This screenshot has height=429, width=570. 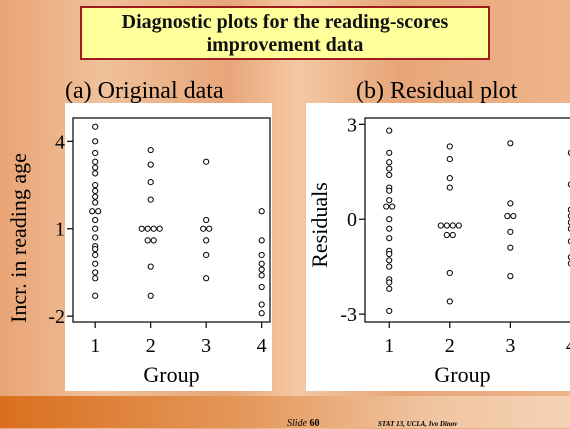 What do you see at coordinates (56, 317) in the screenshot?
I see `panel-a-ytick-label-0: -2` at bounding box center [56, 317].